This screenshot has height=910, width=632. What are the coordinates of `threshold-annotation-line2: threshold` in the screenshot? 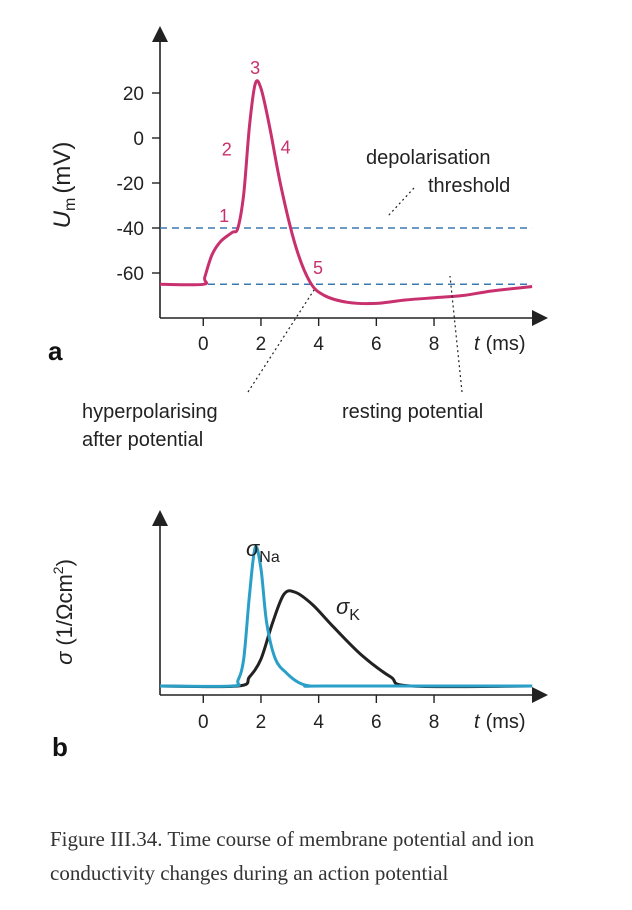 It's located at (469, 186).